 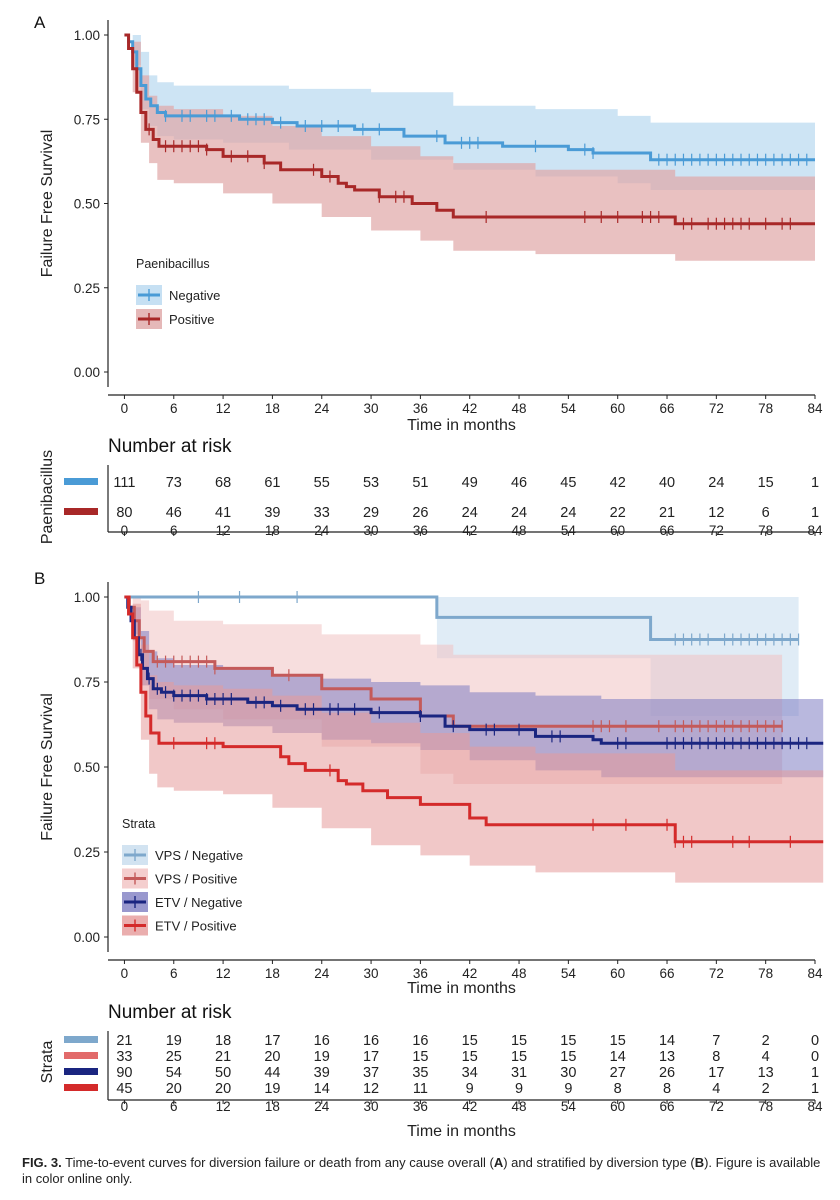 I want to click on risk-x-tick-label: 84, so click(x=815, y=1106).